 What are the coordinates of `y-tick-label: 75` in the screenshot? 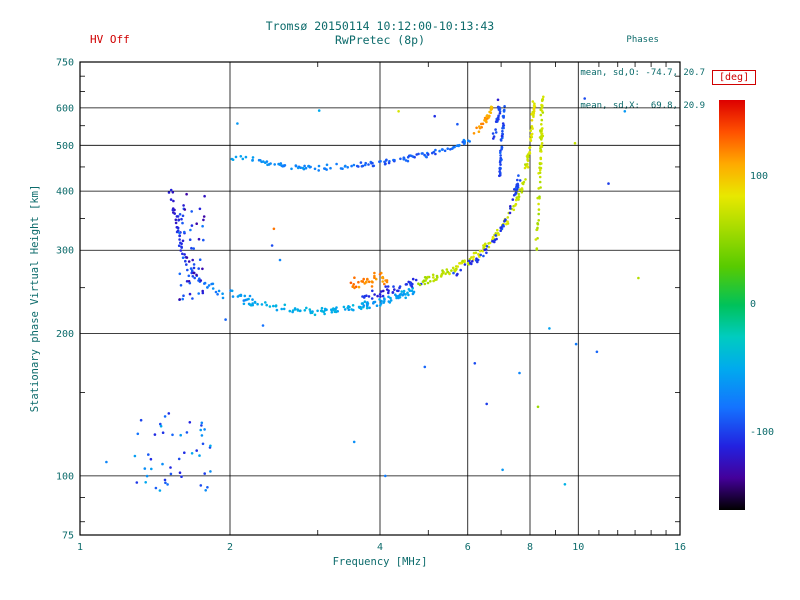 It's located at (68, 536).